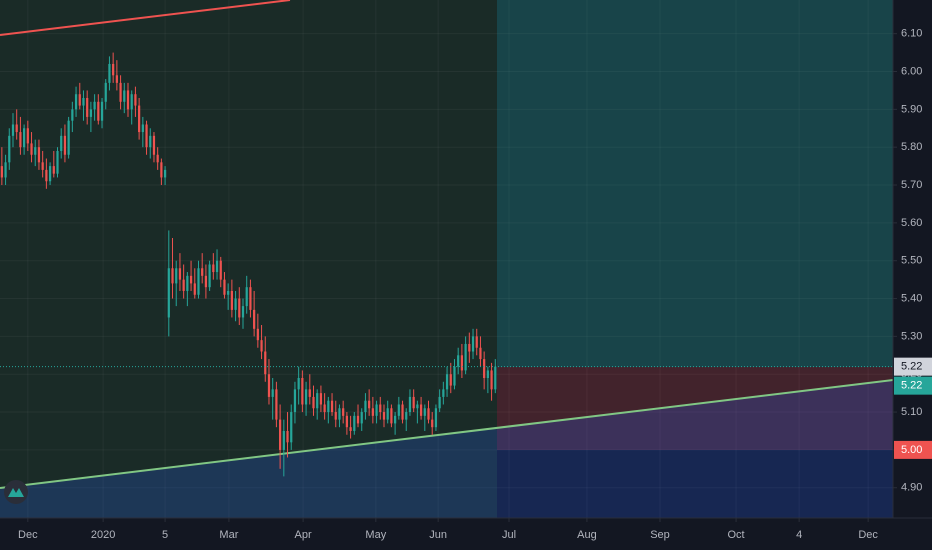 The height and width of the screenshot is (550, 932). Describe the element at coordinates (911, 71) in the screenshot. I see `y-tick-label: 6.00` at that location.